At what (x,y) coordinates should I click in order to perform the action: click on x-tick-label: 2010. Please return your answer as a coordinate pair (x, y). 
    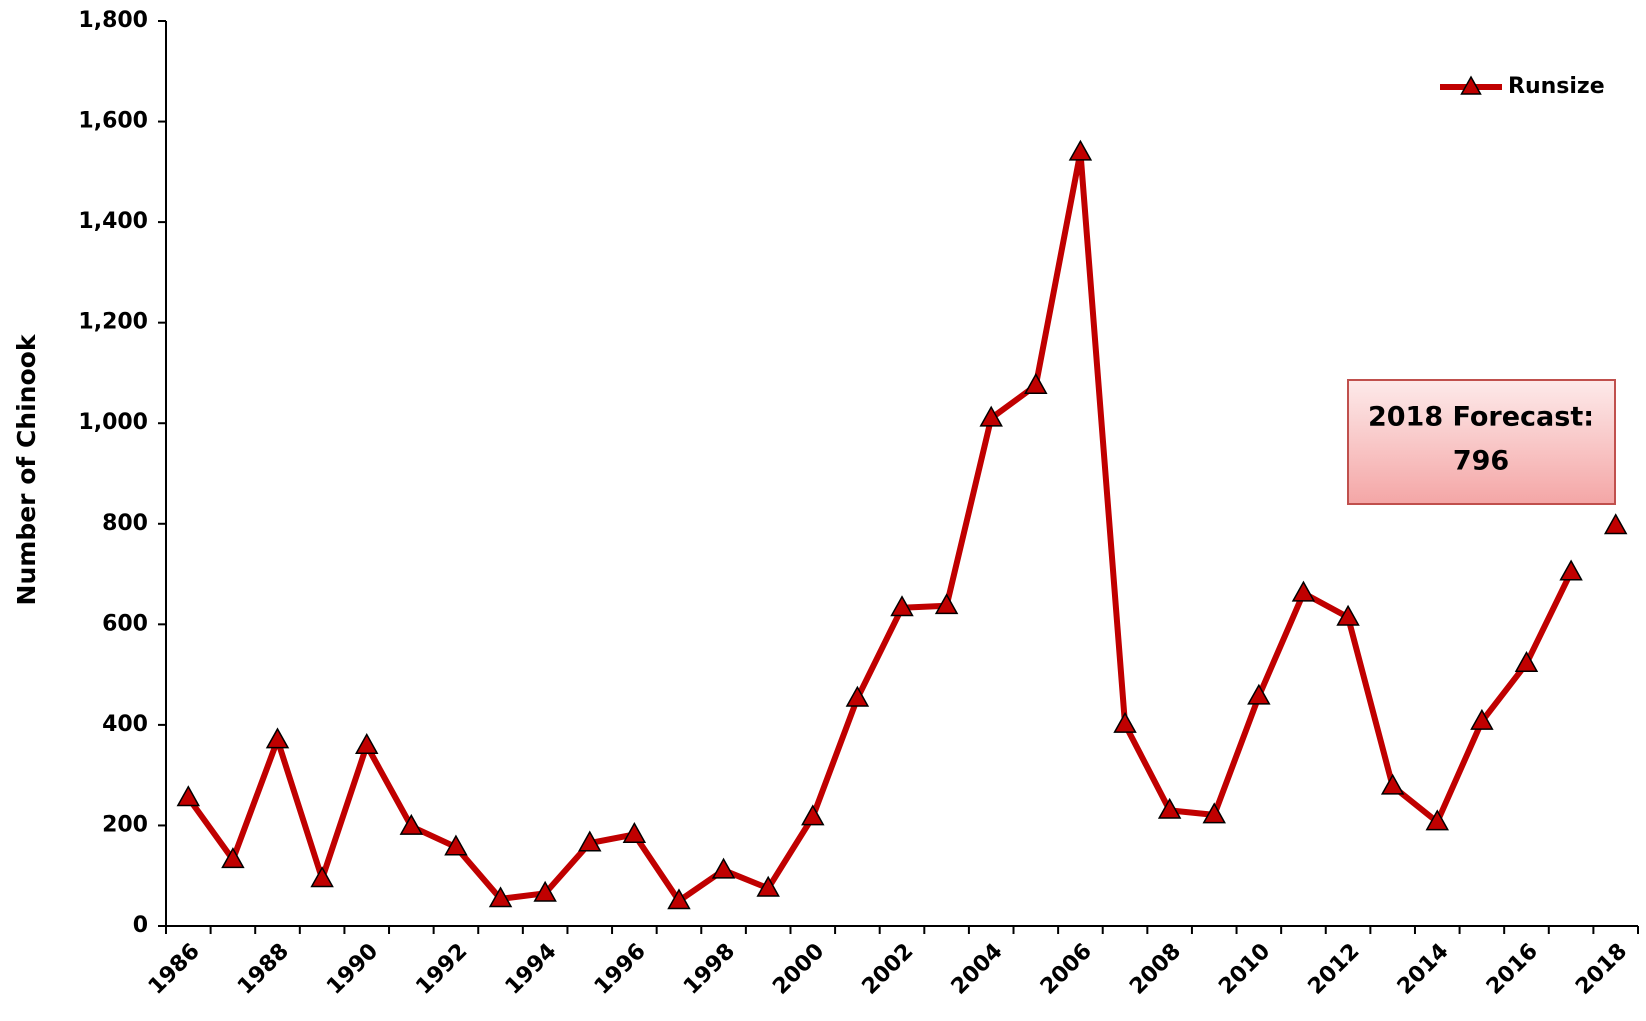
    Looking at the image, I should click on (1244, 969).